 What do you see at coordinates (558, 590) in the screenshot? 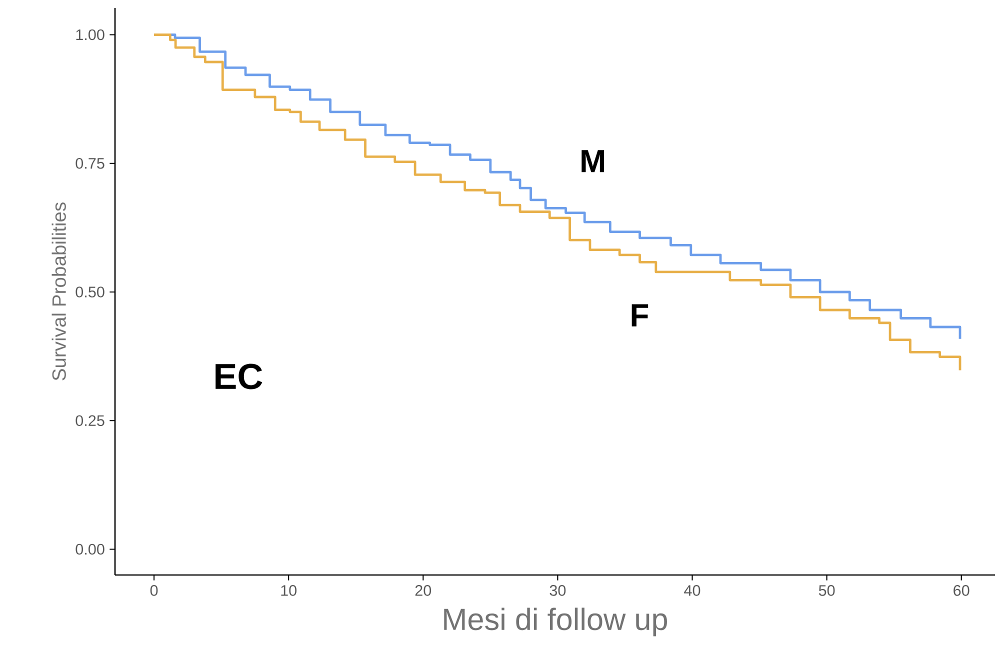
I see `x-tick-label: 30` at bounding box center [558, 590].